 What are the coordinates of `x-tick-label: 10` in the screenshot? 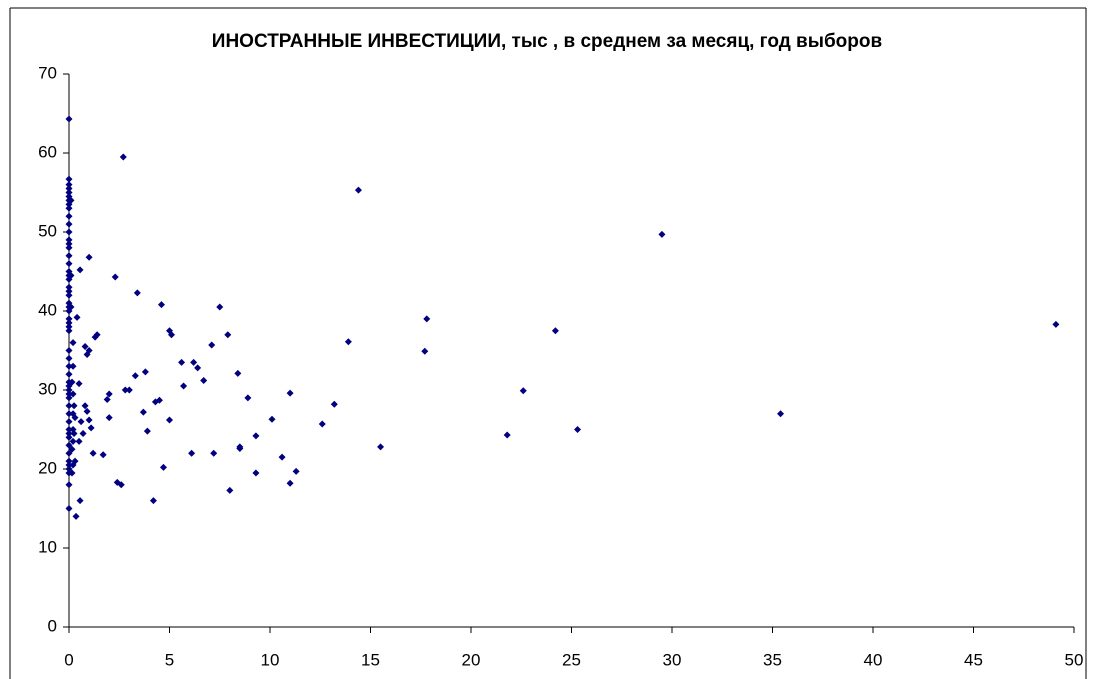 It's located at (270, 659).